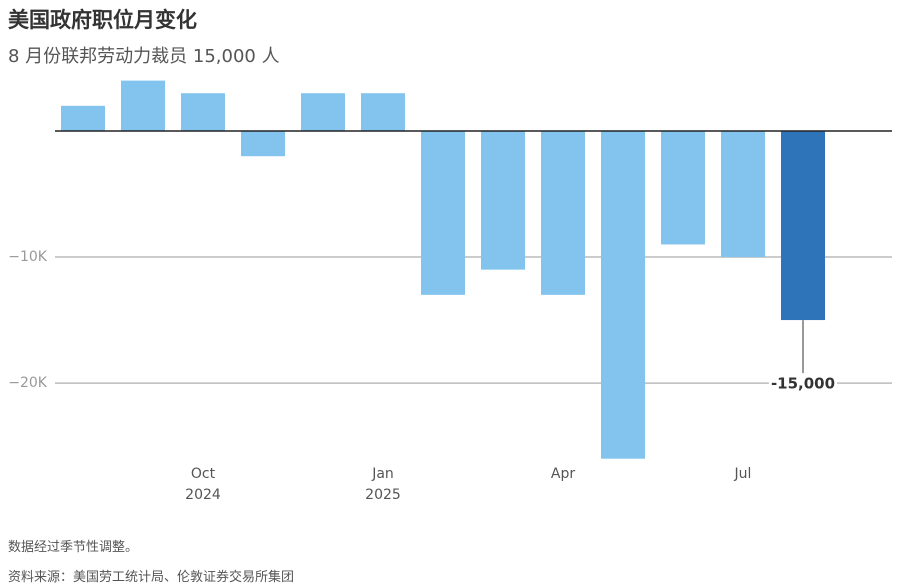 The height and width of the screenshot is (586, 897). I want to click on x-tick-label: Jan 2025, so click(383, 484).